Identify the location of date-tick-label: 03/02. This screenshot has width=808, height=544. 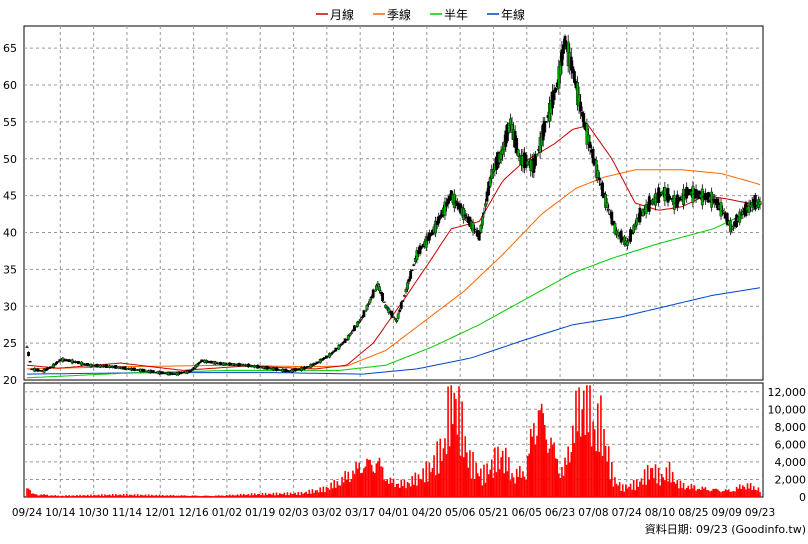
(327, 513).